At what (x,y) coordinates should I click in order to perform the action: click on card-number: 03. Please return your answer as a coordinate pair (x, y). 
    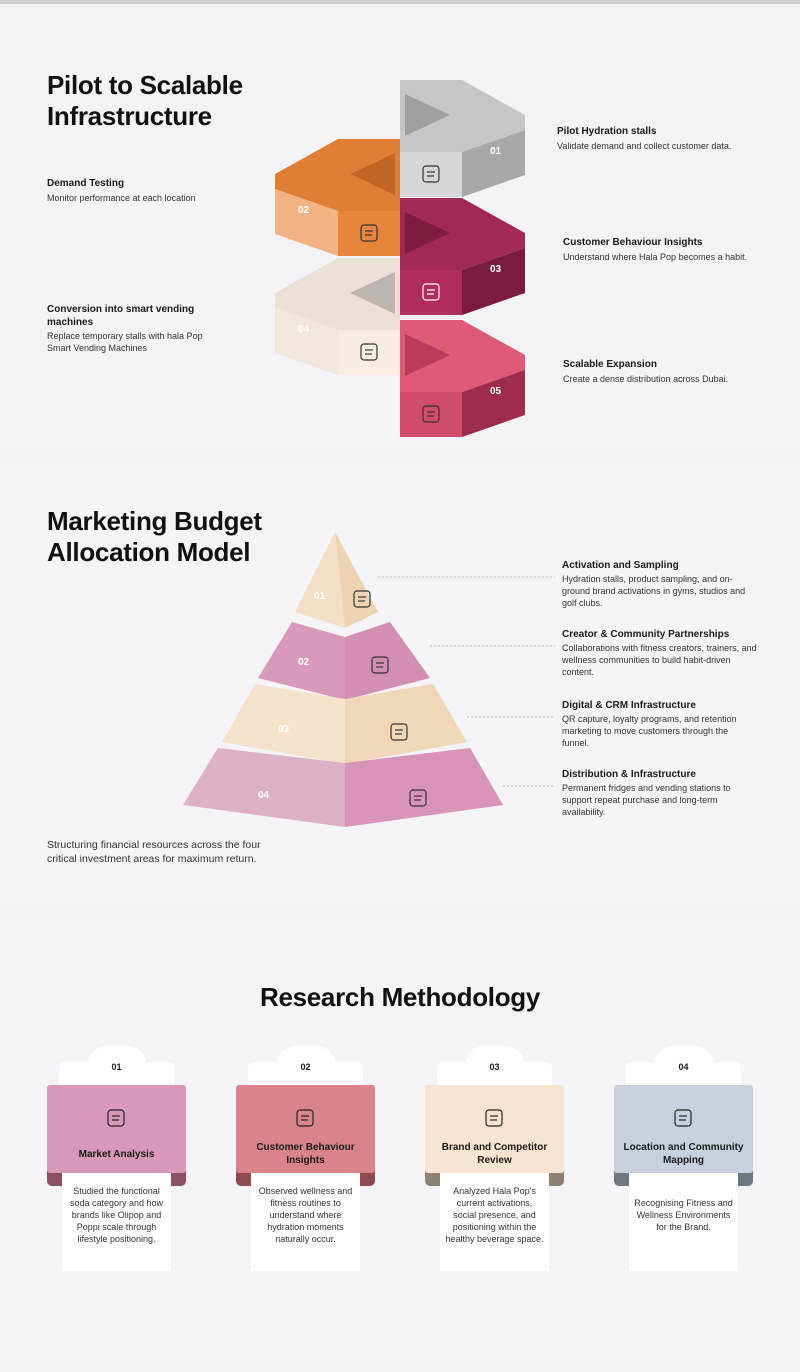
    Looking at the image, I should click on (494, 1067).